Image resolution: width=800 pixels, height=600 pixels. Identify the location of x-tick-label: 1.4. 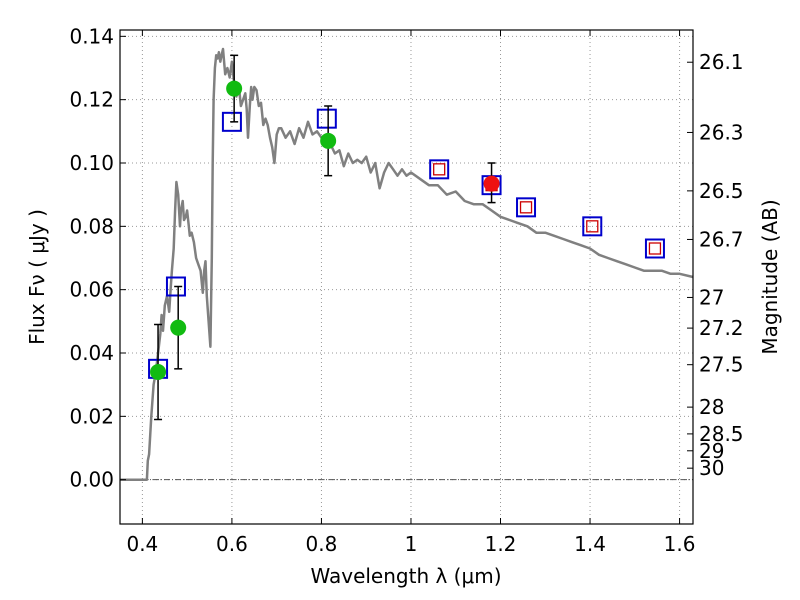
(590, 544).